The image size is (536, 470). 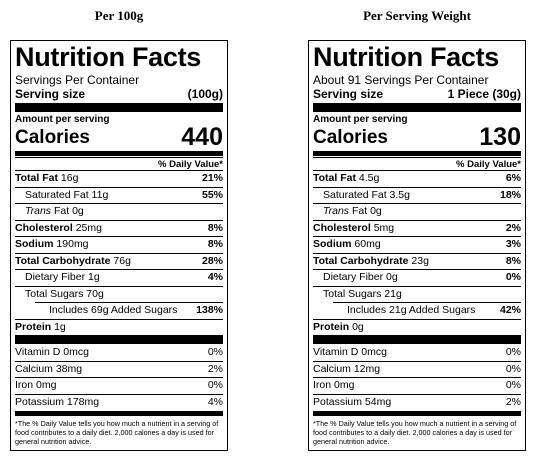 I want to click on nutrient-amount: 16g, so click(x=69, y=178).